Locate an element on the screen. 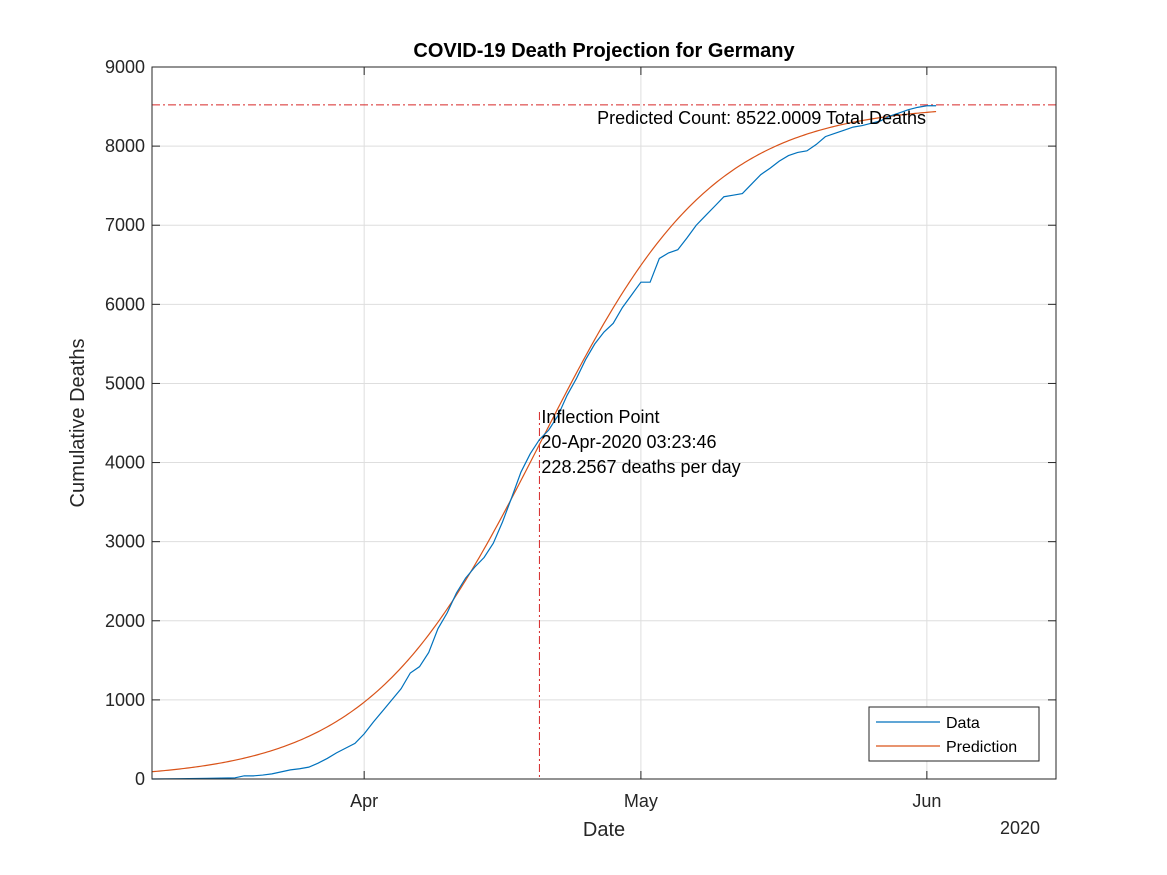 Image resolution: width=1167 pixels, height=875 pixels. y-tick-label: 6000 is located at coordinates (125, 304).